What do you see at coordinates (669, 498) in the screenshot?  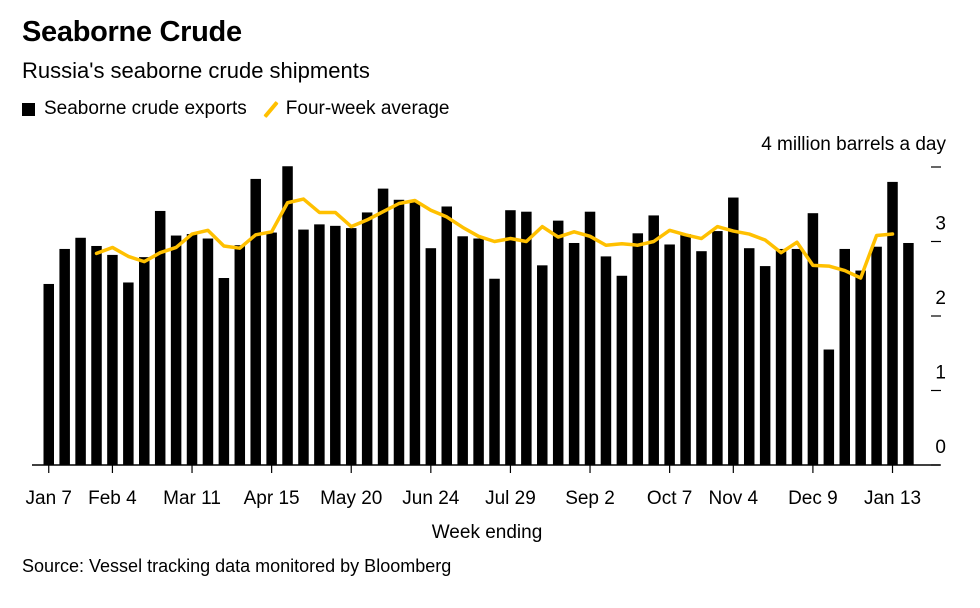 I see `x-tick-label-8: Oct 7` at bounding box center [669, 498].